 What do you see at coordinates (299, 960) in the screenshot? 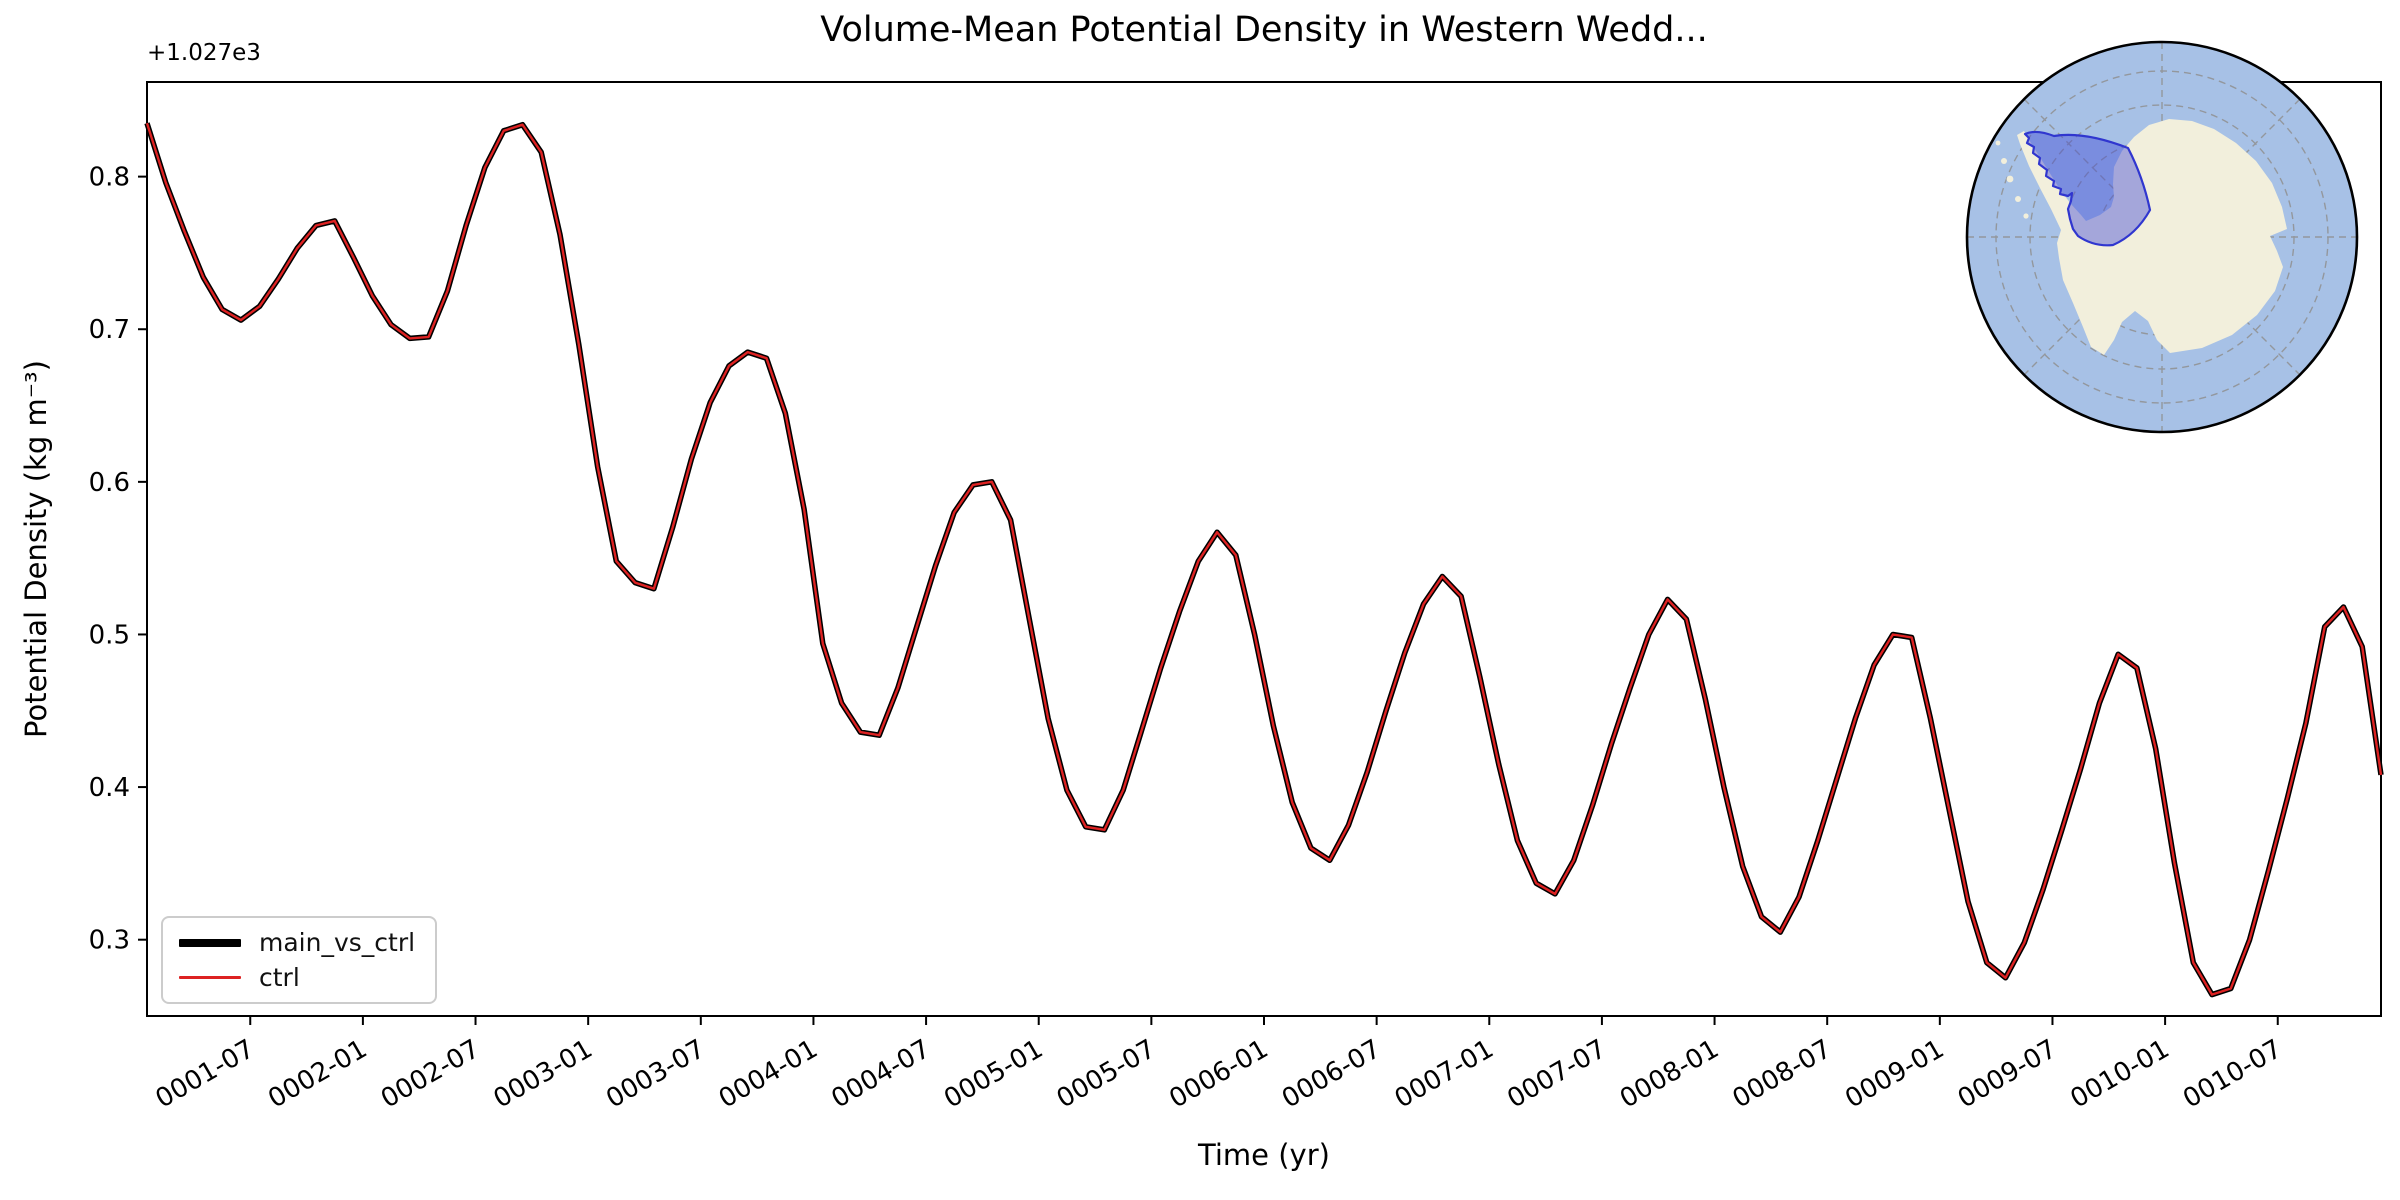
I see `legend: main_vs_ctrl ctrl` at bounding box center [299, 960].